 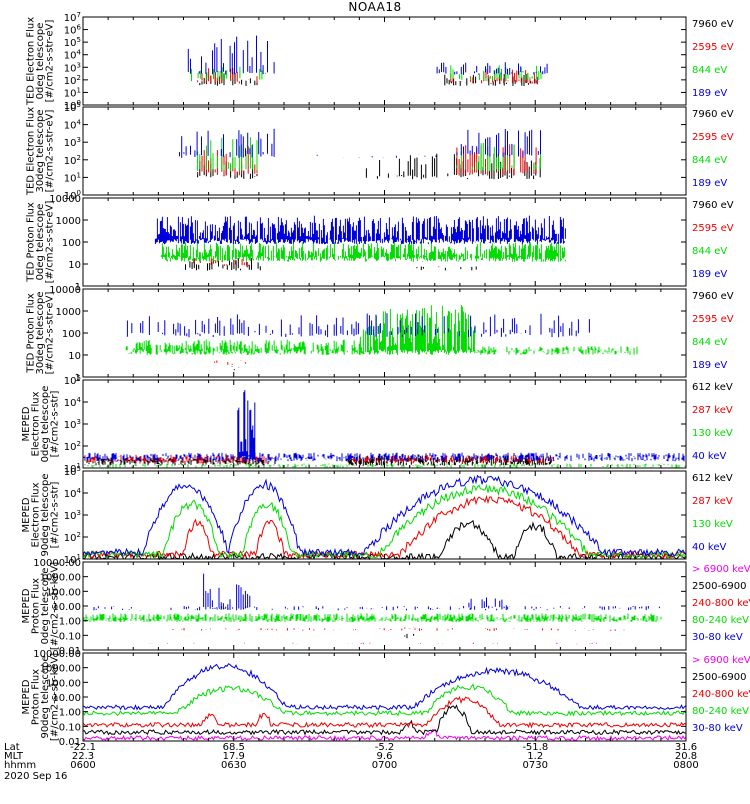 What do you see at coordinates (384, 700) in the screenshot?
I see `series-80-240-kev` at bounding box center [384, 700].